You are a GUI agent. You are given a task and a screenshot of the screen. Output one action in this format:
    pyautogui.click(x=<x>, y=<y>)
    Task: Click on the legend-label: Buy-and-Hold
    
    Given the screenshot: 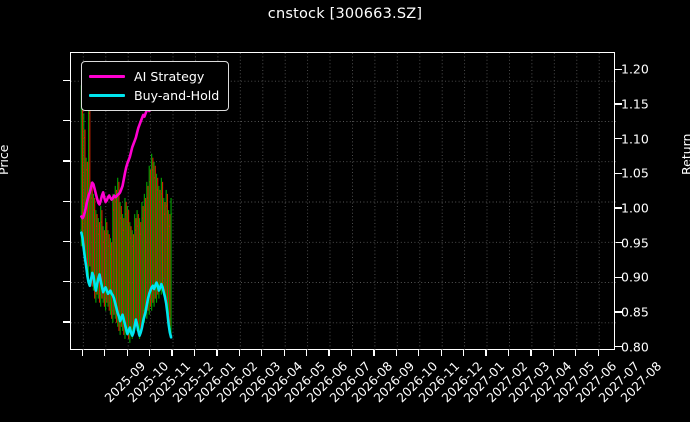 What is the action you would take?
    pyautogui.click(x=177, y=95)
    